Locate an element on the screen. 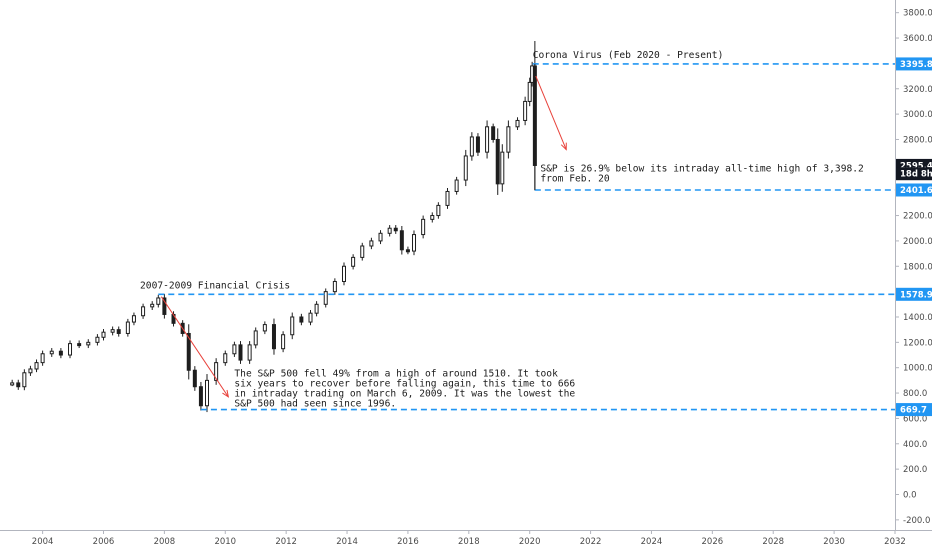 The height and width of the screenshot is (554, 932). y-tick-label: 400.0 is located at coordinates (915, 445).